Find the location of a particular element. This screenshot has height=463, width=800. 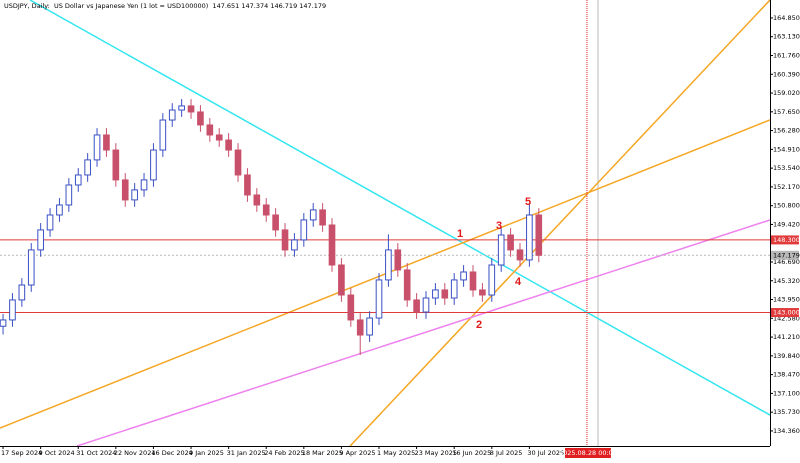

x-tick-label: 16 Dec 2024 is located at coordinates (172, 453).